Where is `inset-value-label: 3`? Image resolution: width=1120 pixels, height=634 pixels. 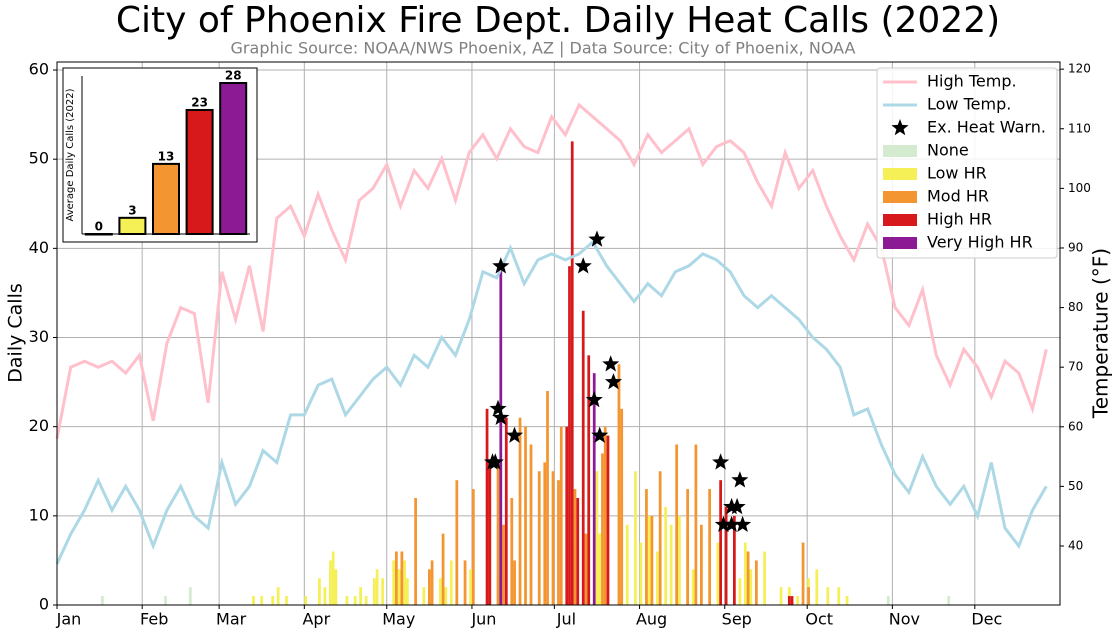 inset-value-label: 3 is located at coordinates (132, 210).